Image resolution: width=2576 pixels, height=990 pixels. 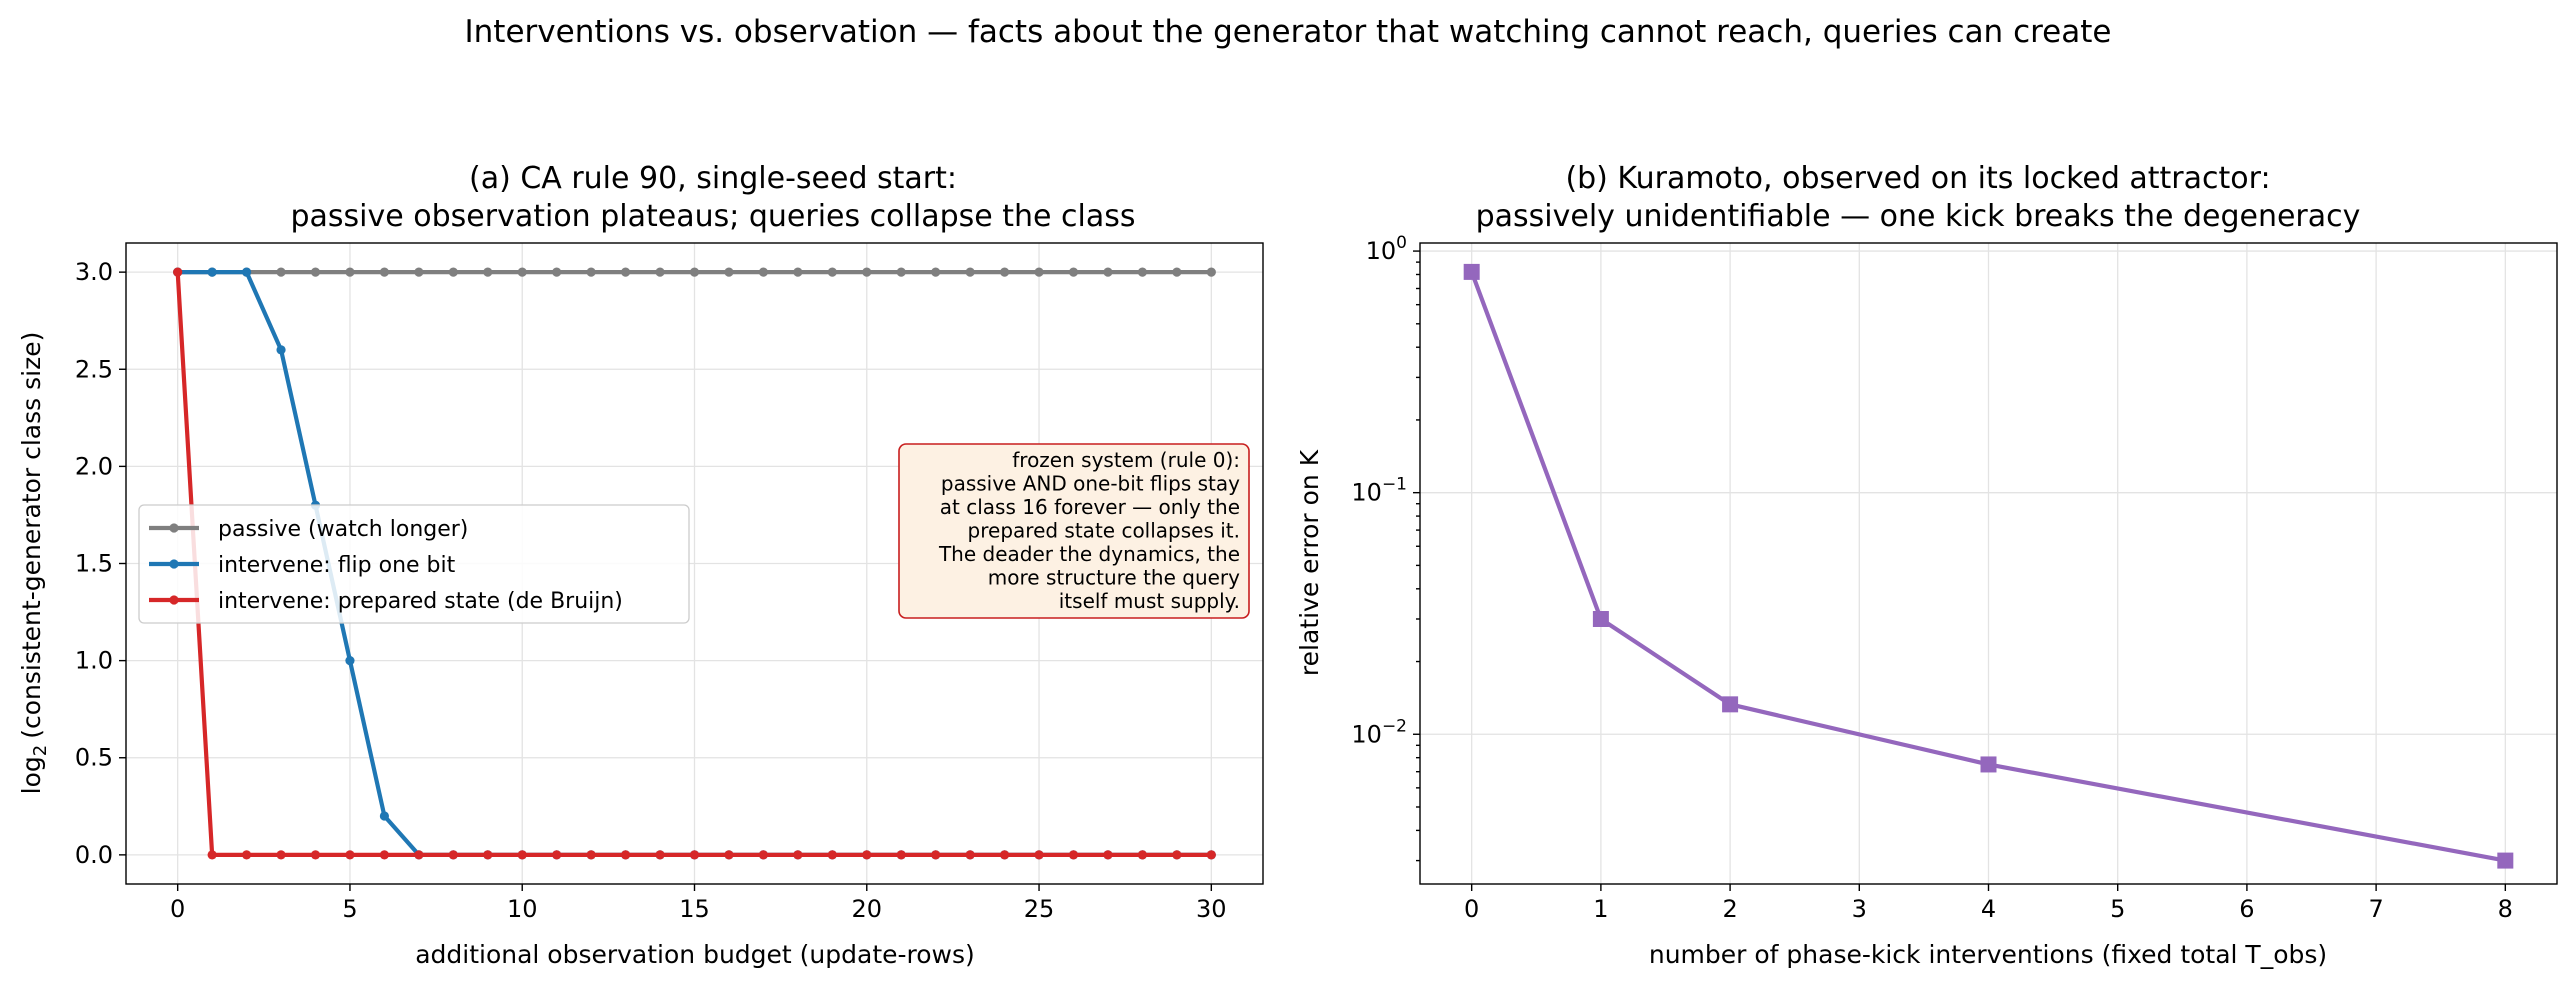 I want to click on annotation-line: passive AND one-bit flips stay, so click(x=1090, y=484).